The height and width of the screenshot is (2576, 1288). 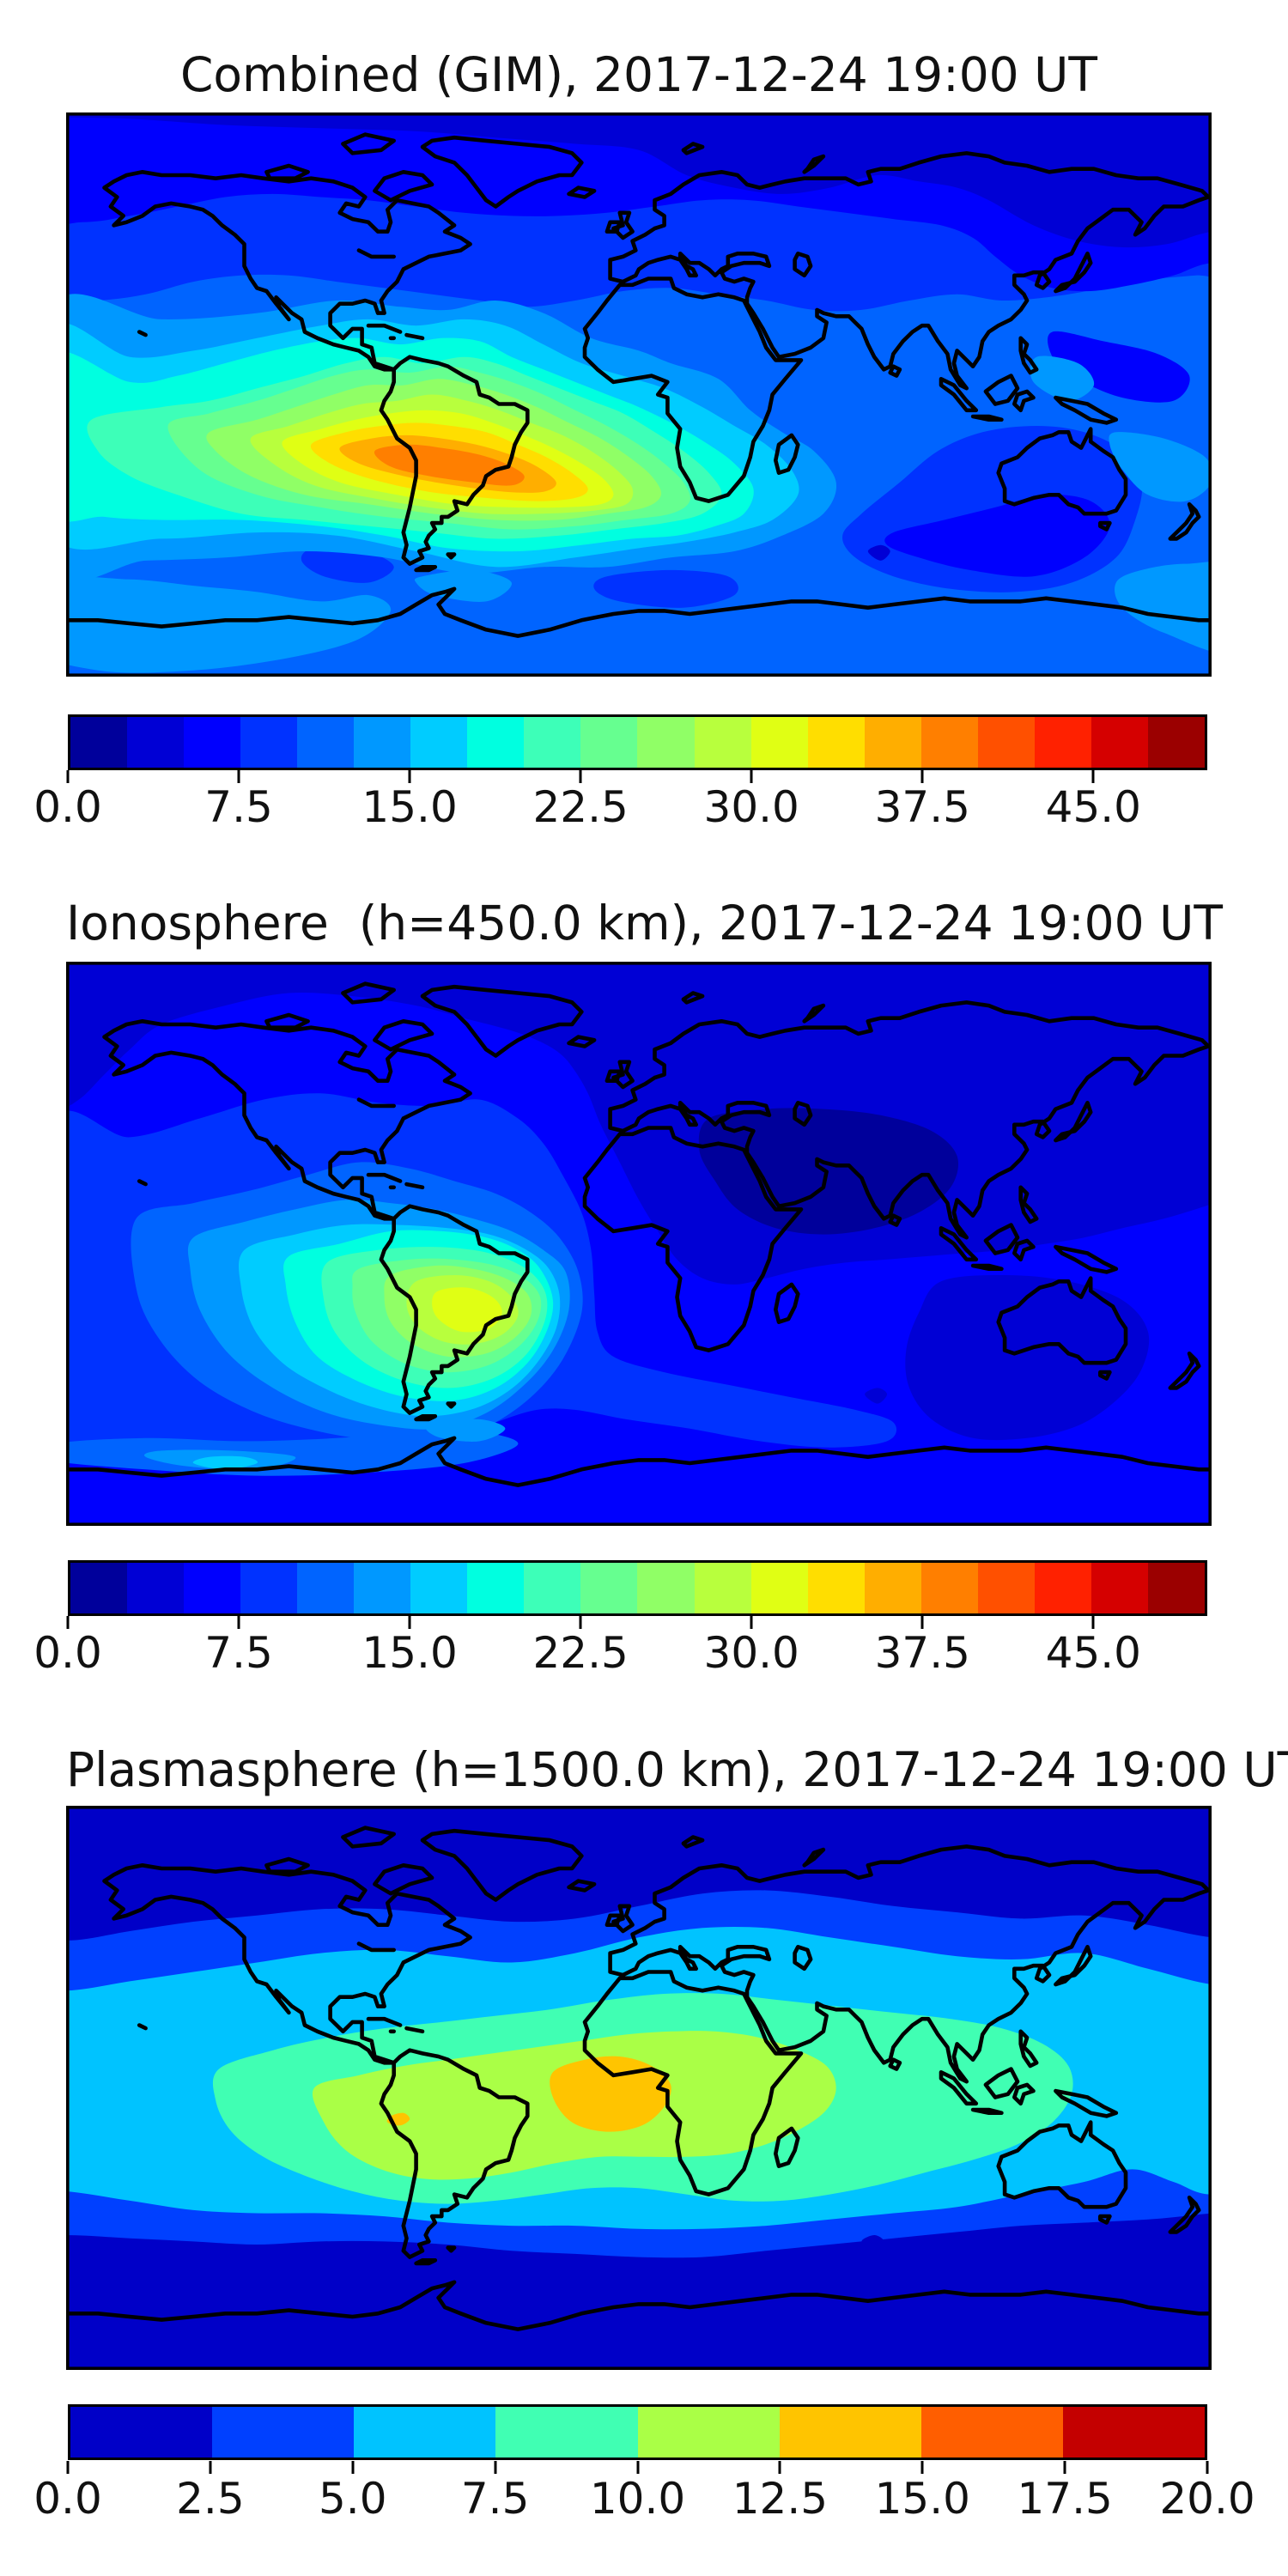 What do you see at coordinates (751, 1653) in the screenshot?
I see `colorbar-tick-label: 30.0` at bounding box center [751, 1653].